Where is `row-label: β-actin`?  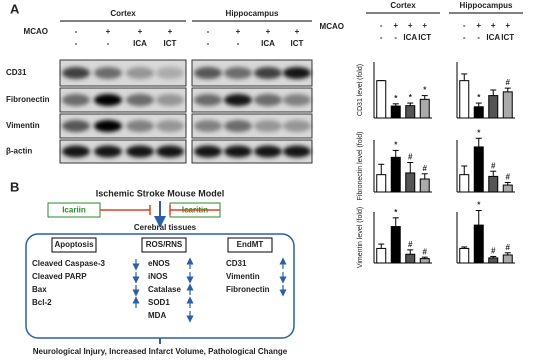
row-label: β-actin is located at coordinates (19, 151).